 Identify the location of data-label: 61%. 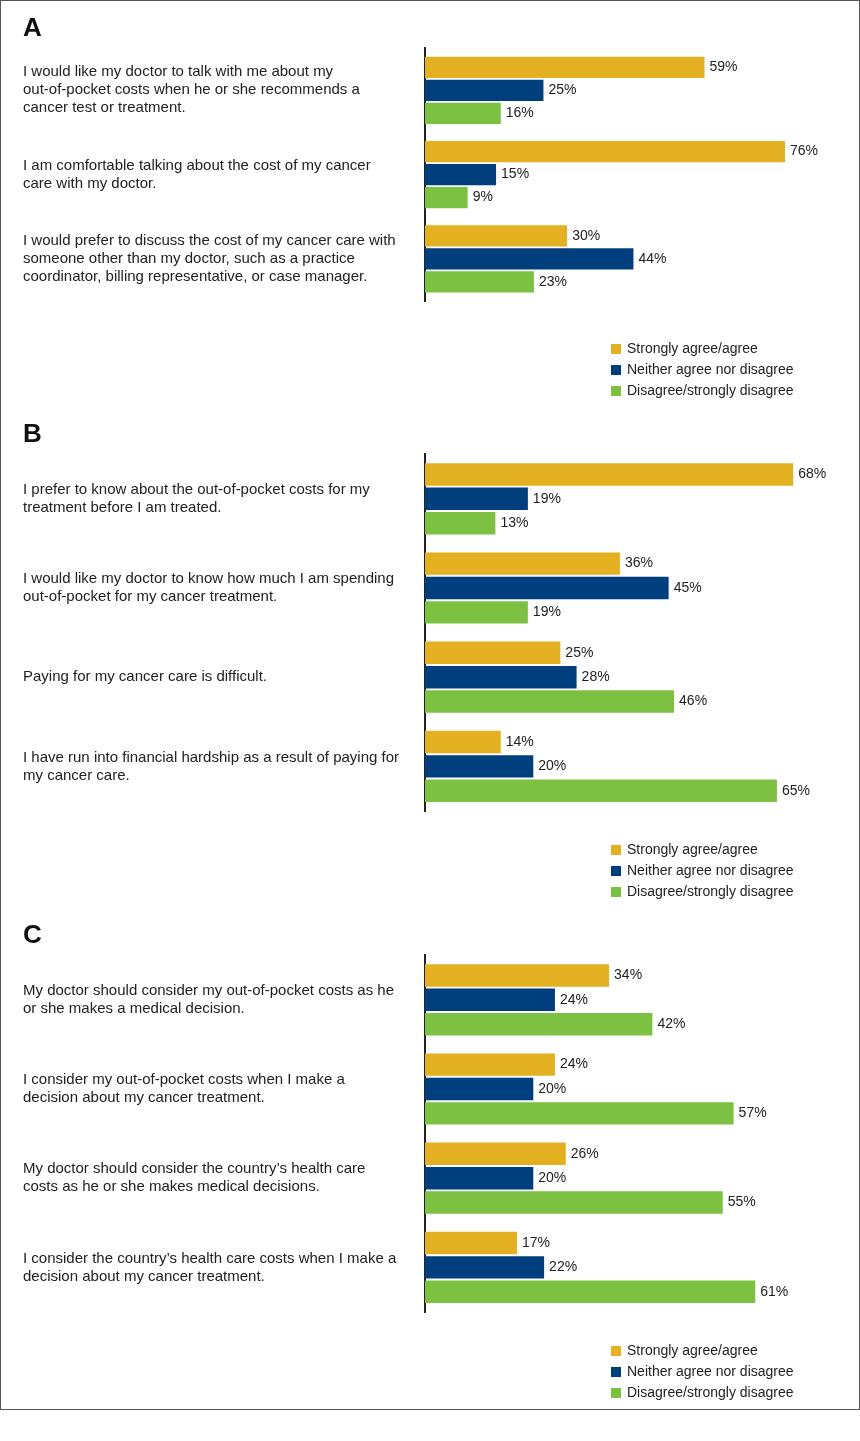
(774, 1290).